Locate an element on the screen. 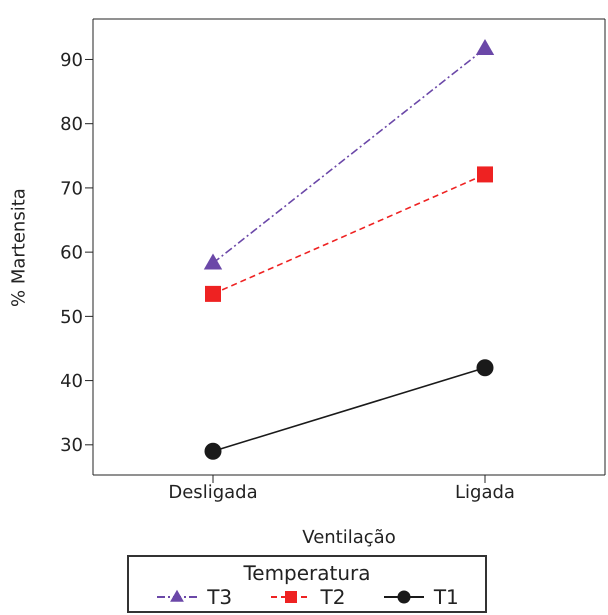 This screenshot has height=615, width=608. y-tick-label: 80 is located at coordinates (71, 125).